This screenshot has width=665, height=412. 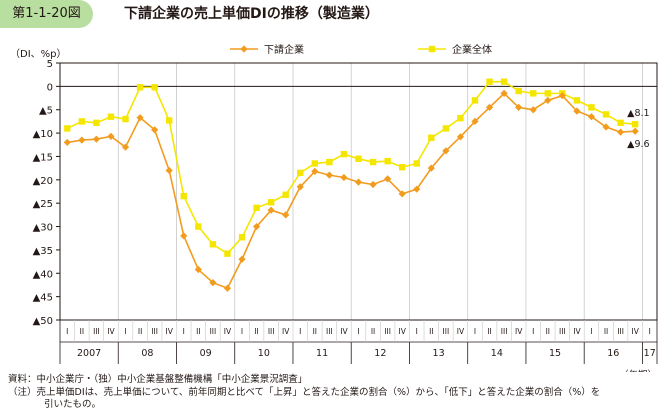 I want to click on y-tick-label: ▲5, so click(x=46, y=111).